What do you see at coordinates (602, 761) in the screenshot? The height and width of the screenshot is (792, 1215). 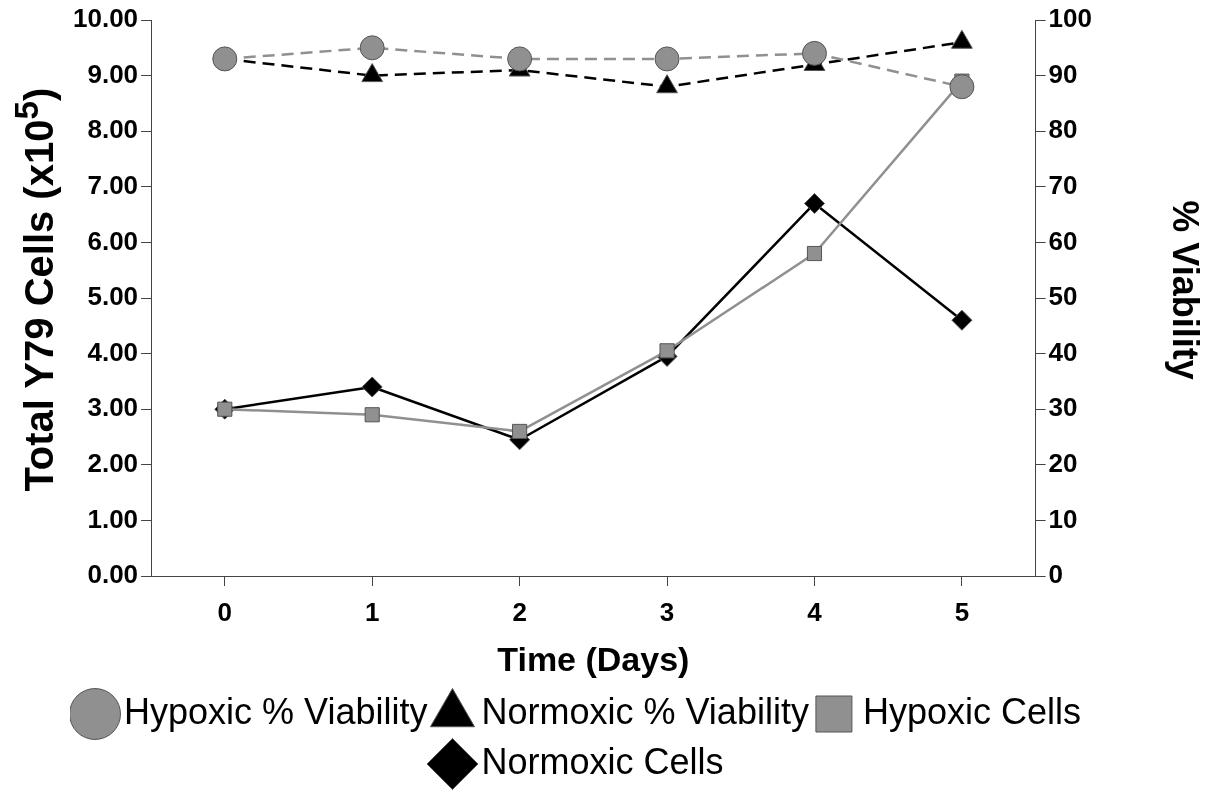 I see `legend-label: Normoxic Cells` at bounding box center [602, 761].